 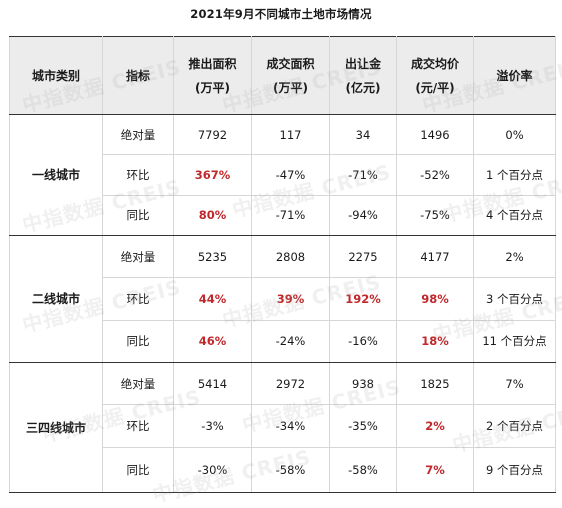 What do you see at coordinates (435, 341) in the screenshot?
I see `value-cell: 18%` at bounding box center [435, 341].